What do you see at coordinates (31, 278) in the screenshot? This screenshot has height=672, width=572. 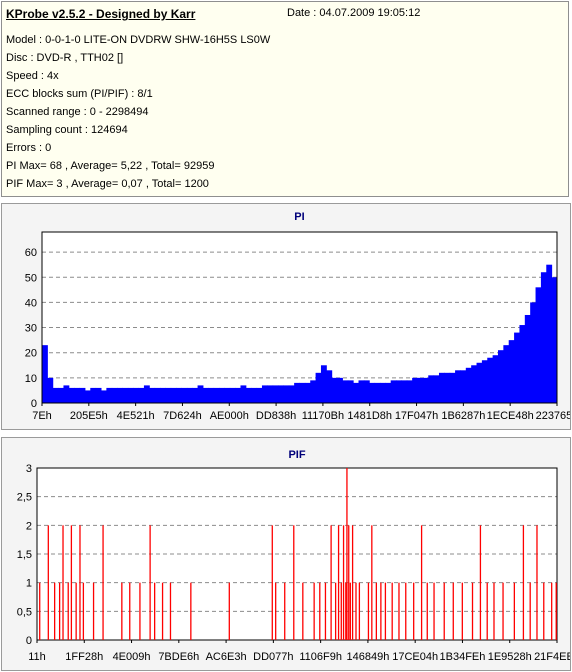 I see `y-tick-label: 50` at bounding box center [31, 278].